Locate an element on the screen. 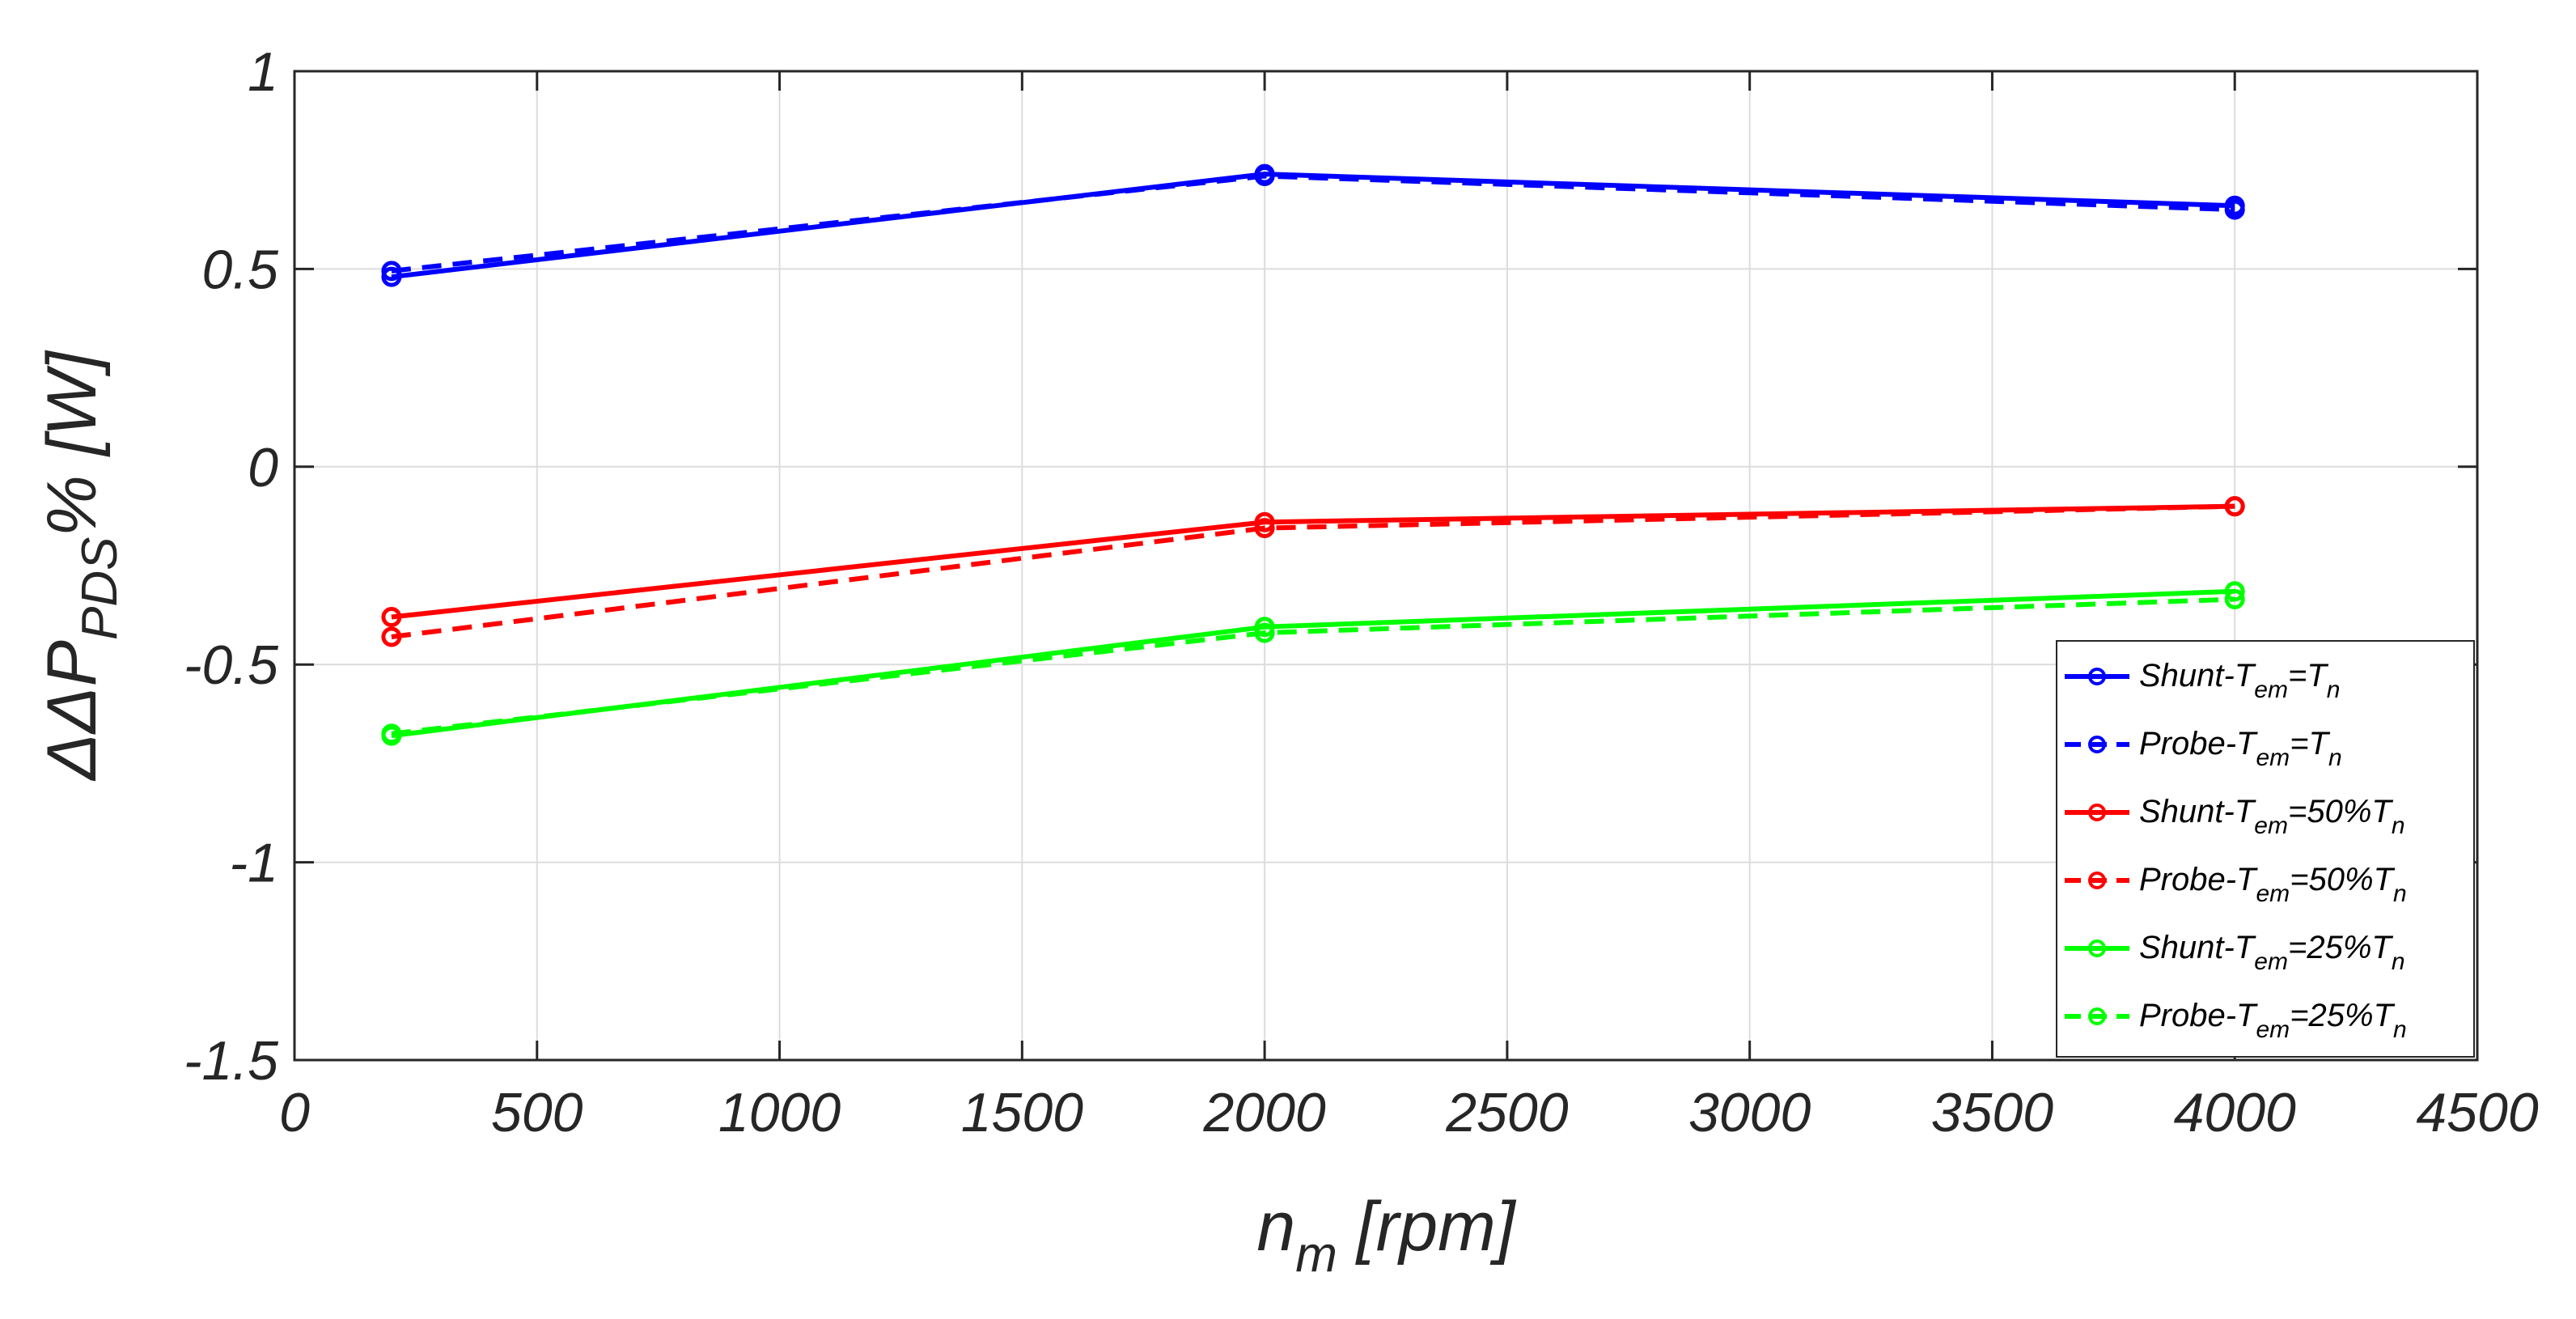 The height and width of the screenshot is (1319, 2576). legend-entry: Probe-Tem=50%Tn is located at coordinates (2236, 884).